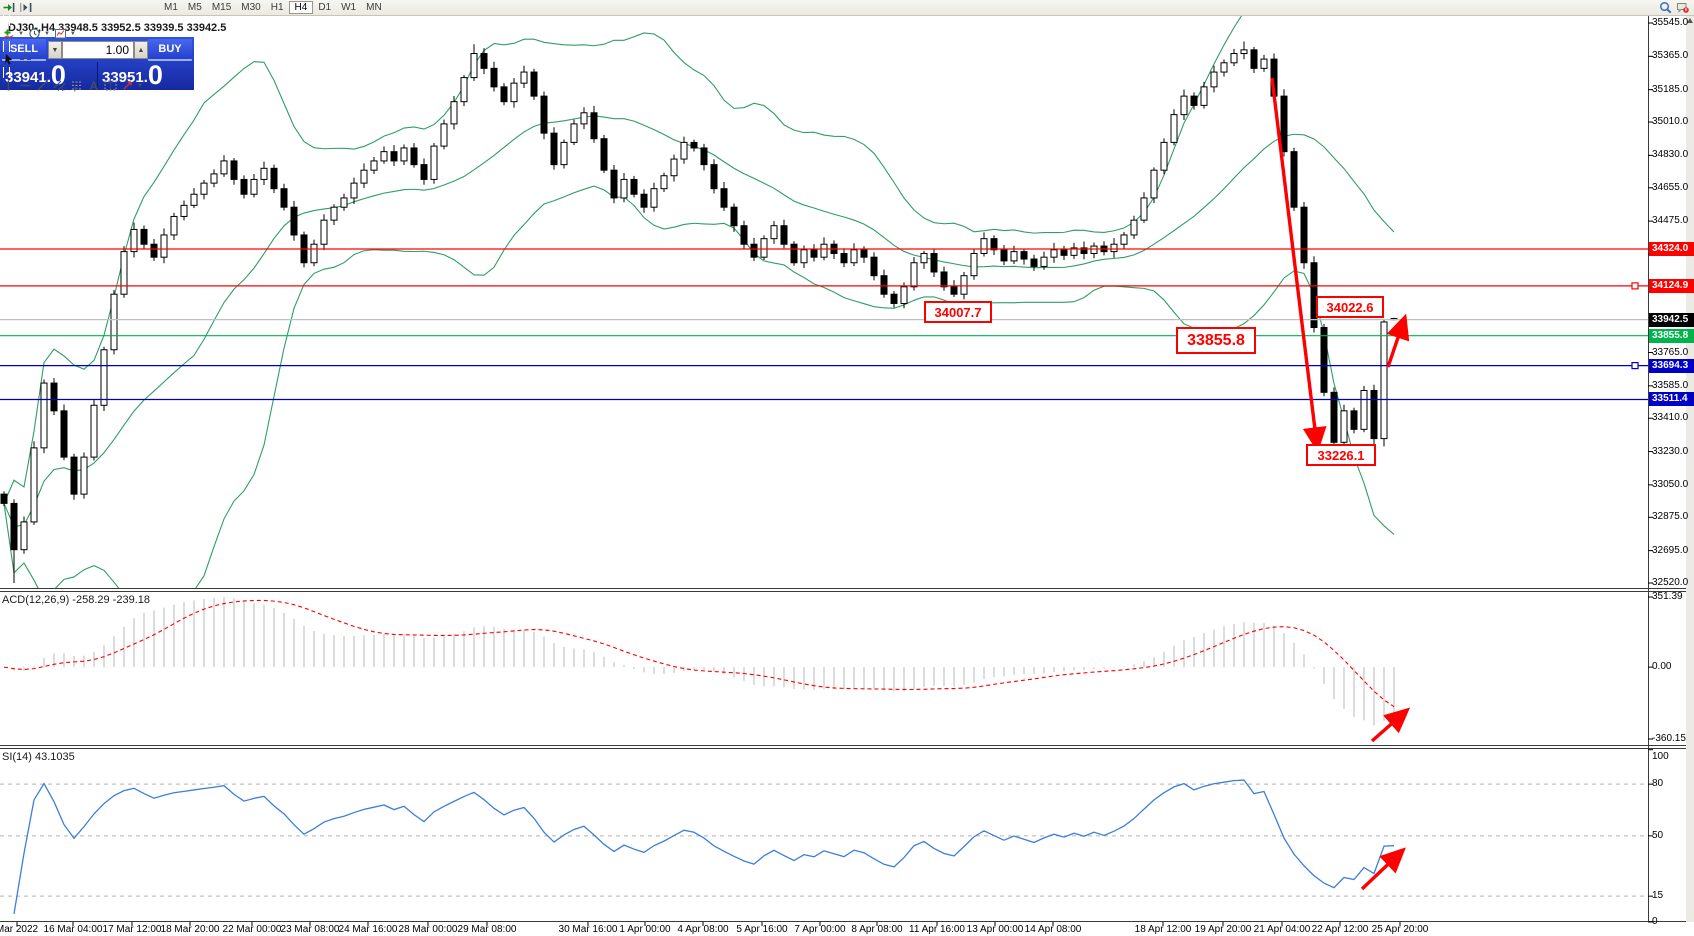 The image size is (1694, 936). Describe the element at coordinates (251, 7) in the screenshot. I see `timeframe-m30-button: M30` at that location.